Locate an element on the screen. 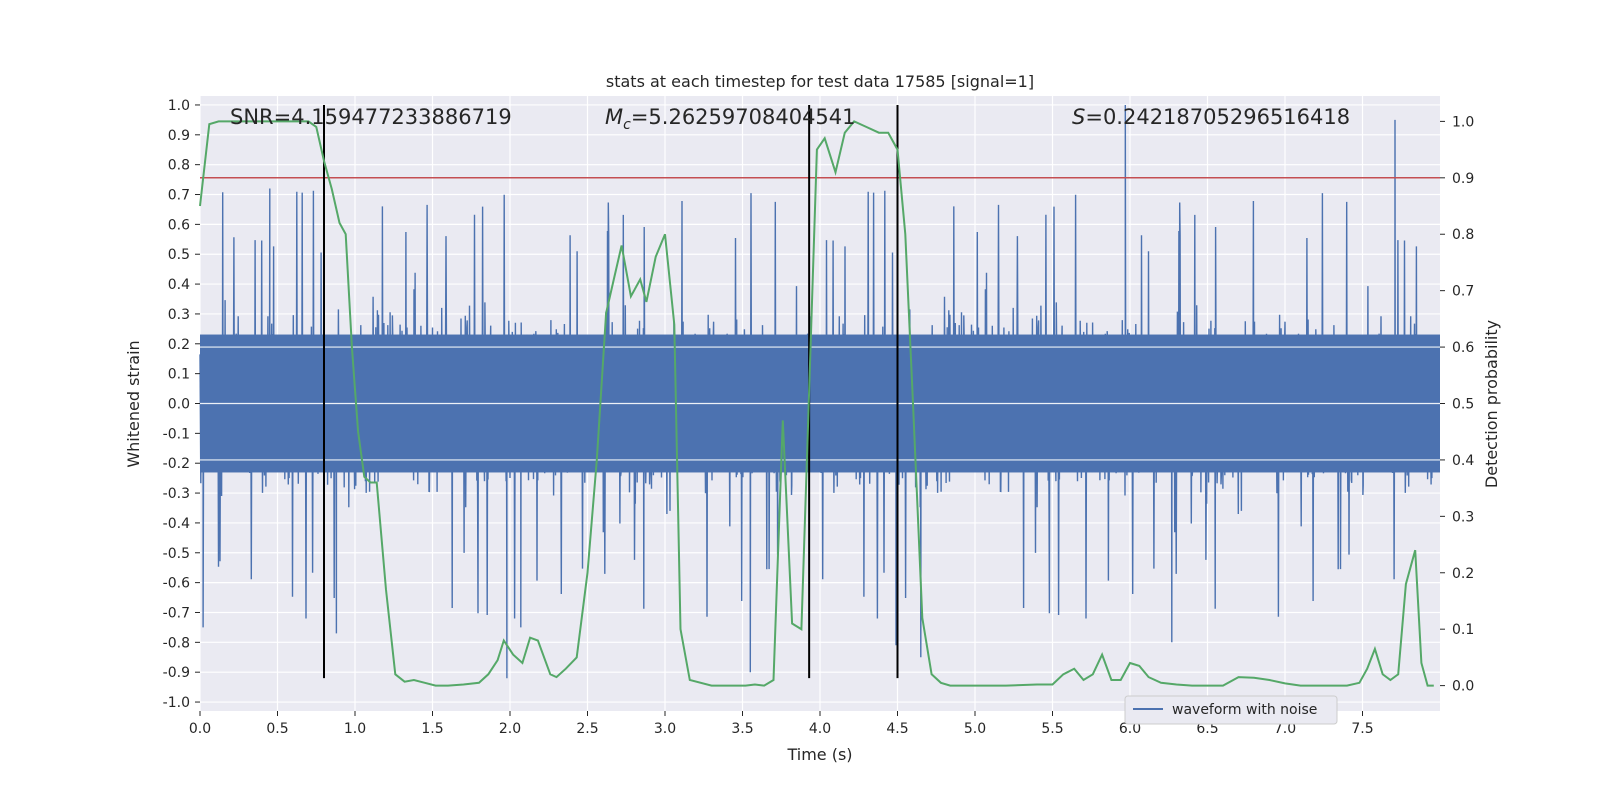 The height and width of the screenshot is (800, 1600). x-tick-label: 1.5 is located at coordinates (432, 729).